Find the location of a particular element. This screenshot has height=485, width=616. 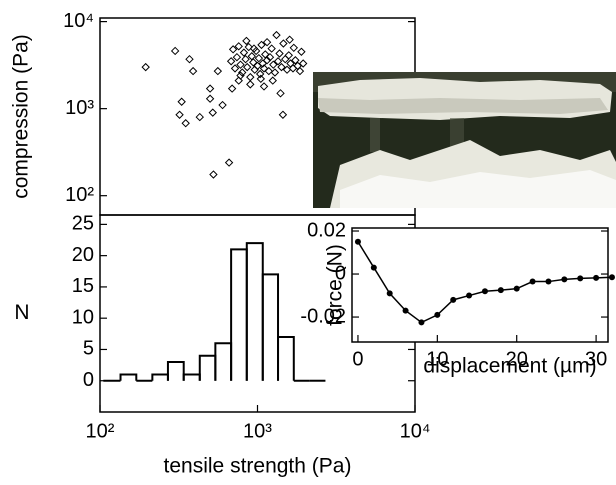

y-tick-label: 10² is located at coordinates (79, 195).